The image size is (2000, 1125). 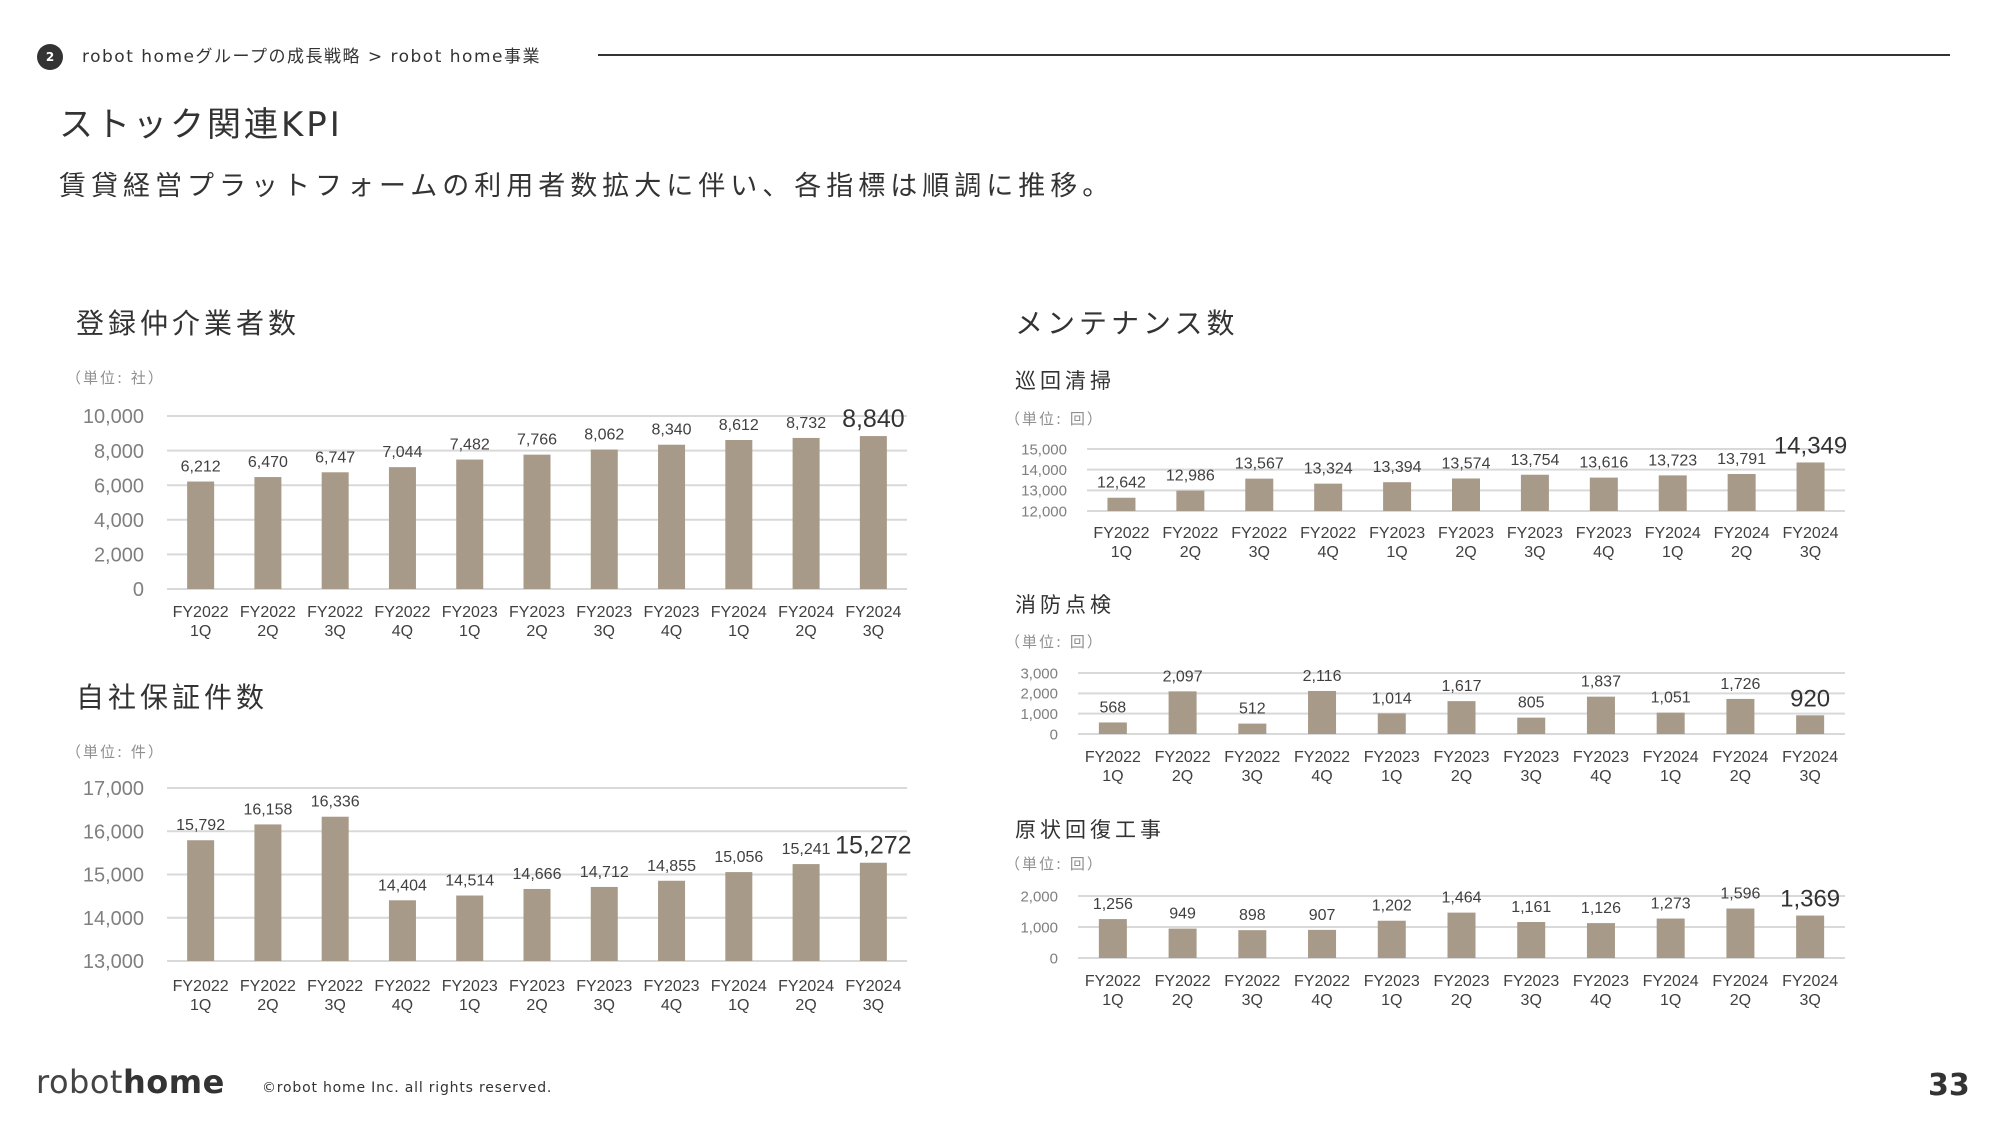 I want to click on restoration-data-label: 1,202, so click(x=1392, y=906).